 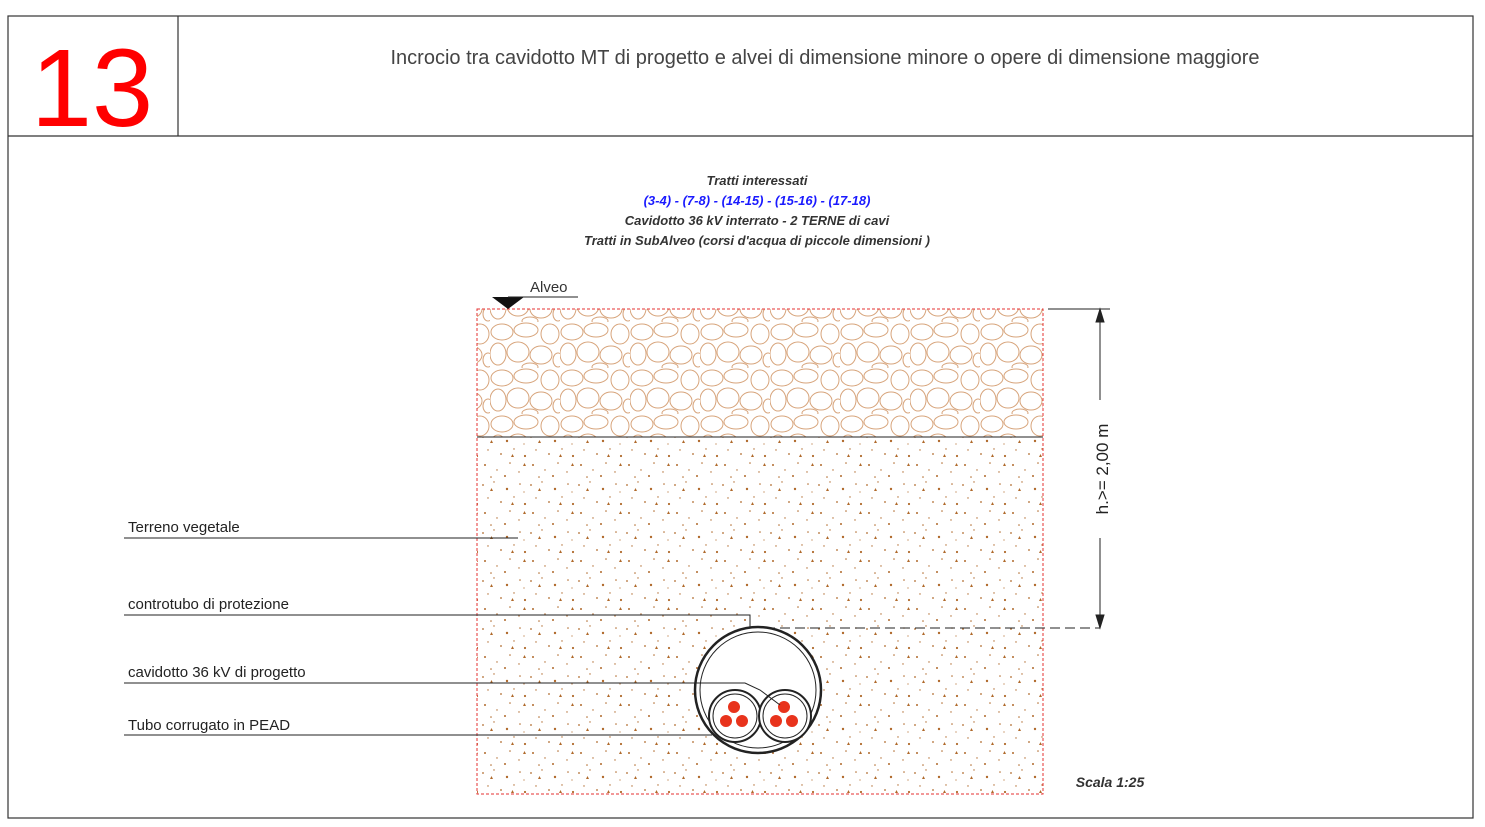 I want to click on surface-label: Alveo, so click(x=549, y=287).